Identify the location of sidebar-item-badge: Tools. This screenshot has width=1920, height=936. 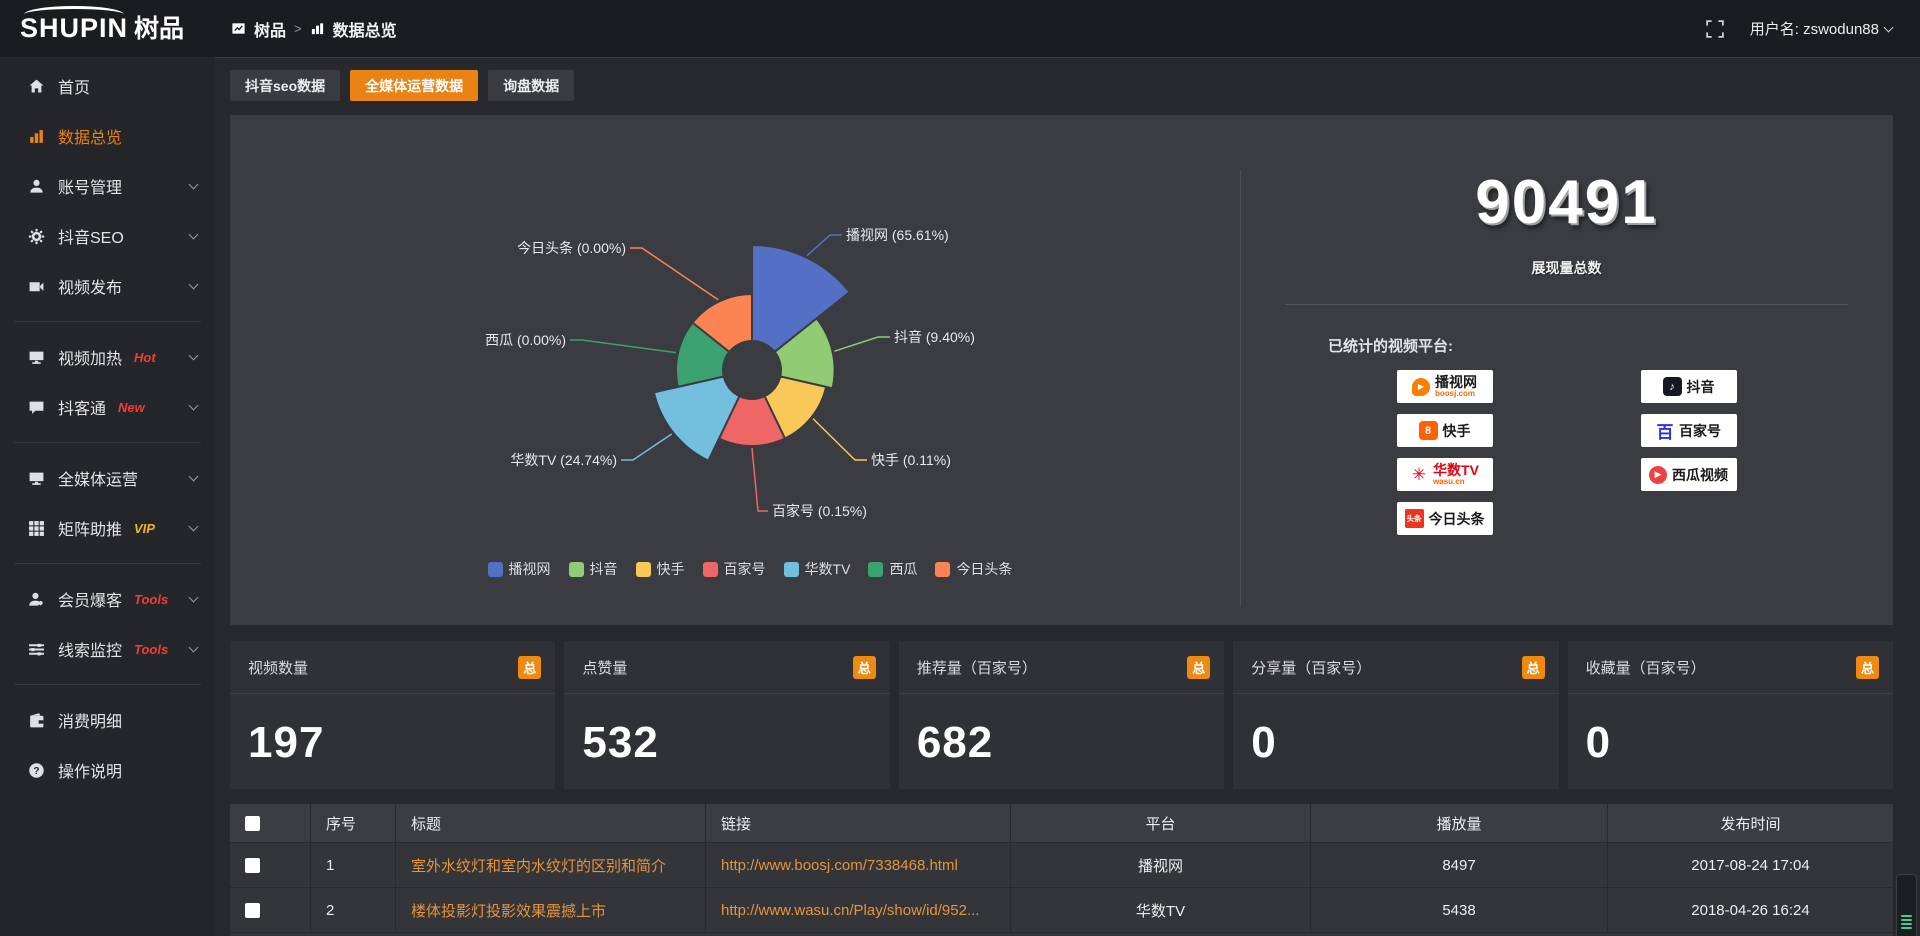
(151, 649).